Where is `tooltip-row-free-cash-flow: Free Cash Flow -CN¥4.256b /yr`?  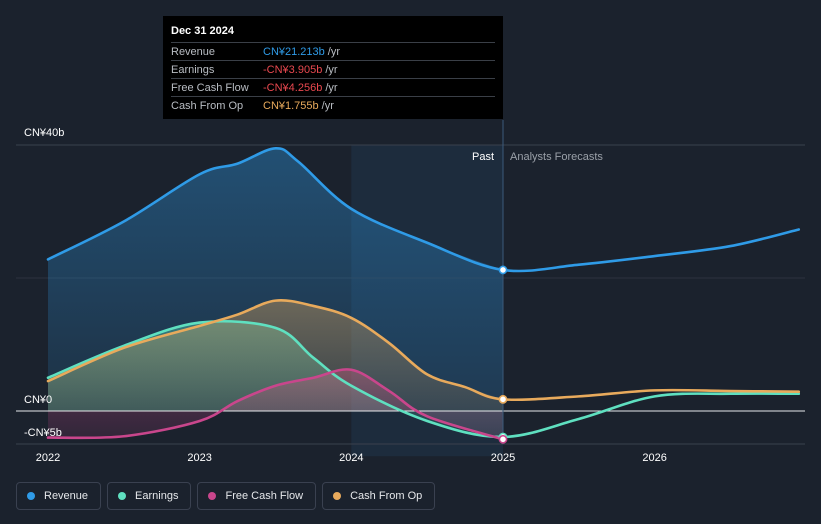 tooltip-row-free-cash-flow: Free Cash Flow -CN¥4.256b /yr is located at coordinates (333, 87).